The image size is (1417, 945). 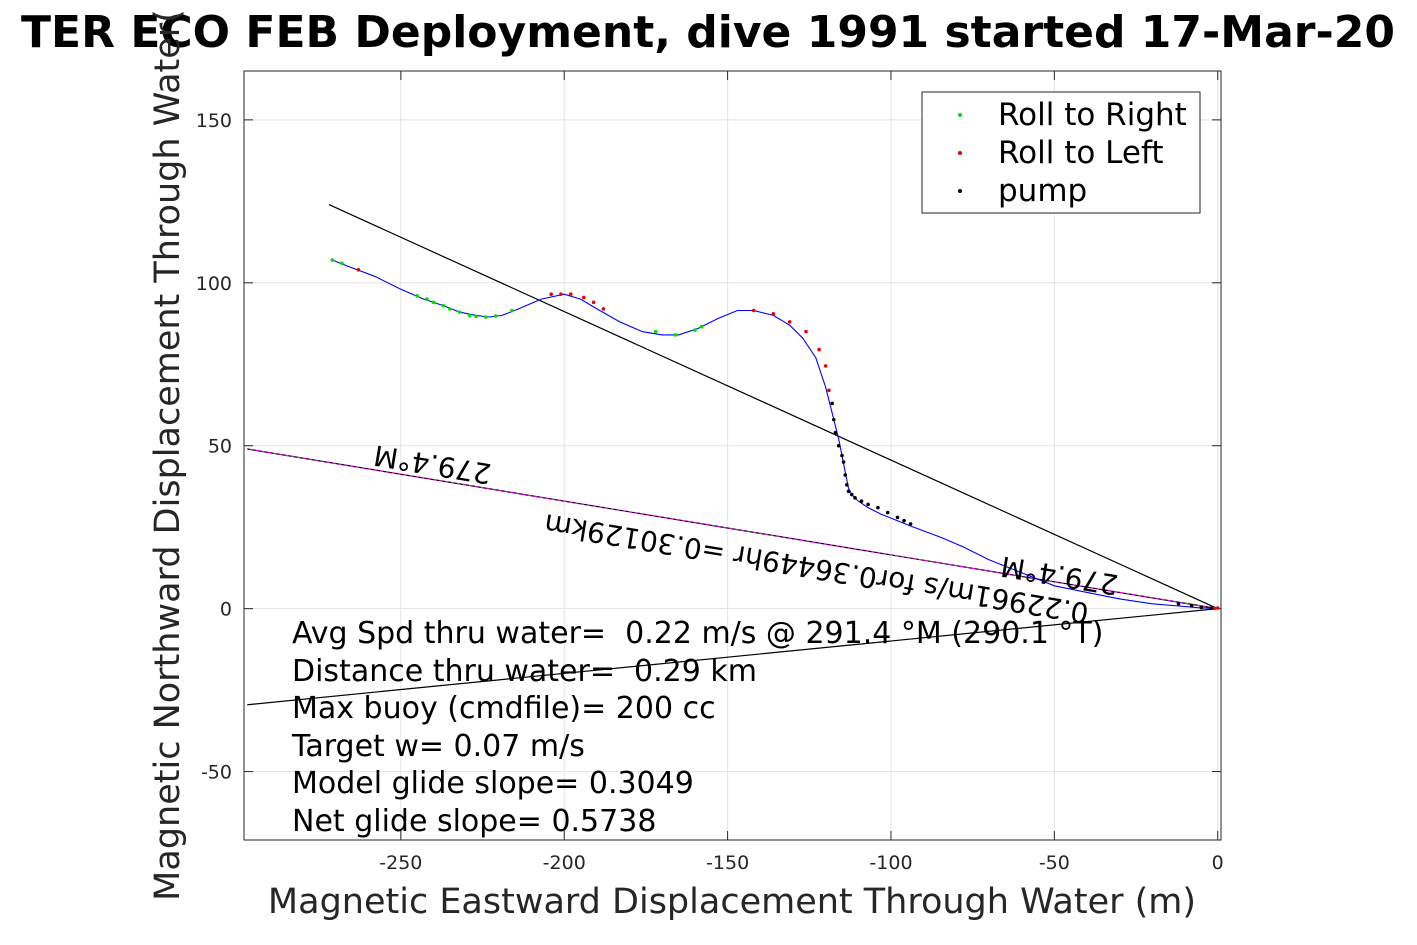 What do you see at coordinates (564, 863) in the screenshot?
I see `x-tick-label: -200` at bounding box center [564, 863].